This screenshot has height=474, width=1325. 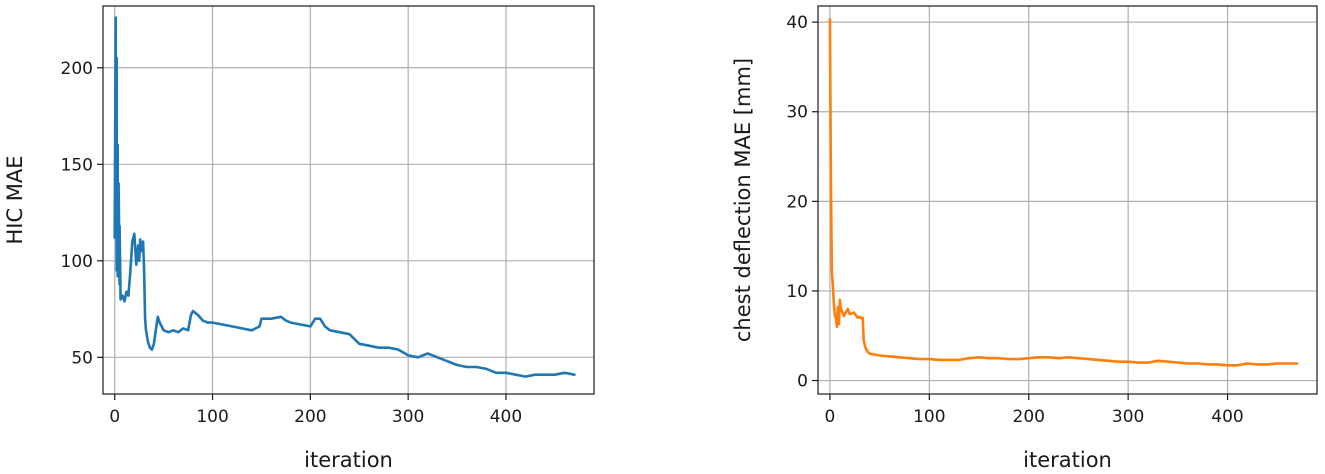 I want to click on chest-y-tick-label: 30, so click(x=797, y=113).